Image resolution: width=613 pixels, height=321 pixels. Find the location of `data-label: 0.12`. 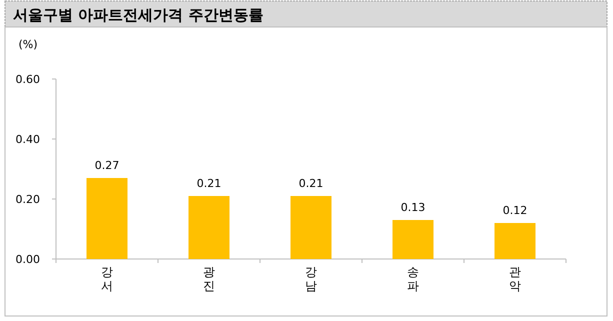

data-label: 0.12 is located at coordinates (515, 210).